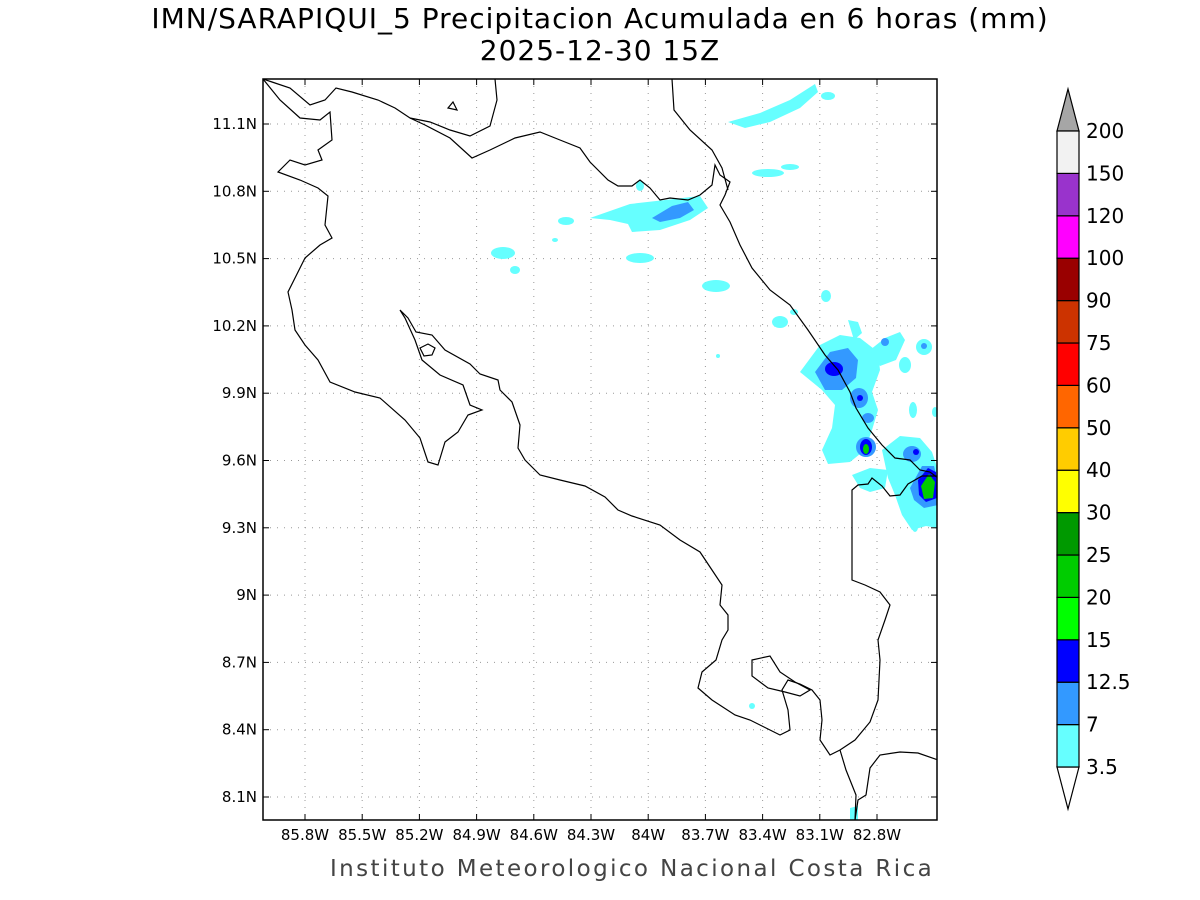  What do you see at coordinates (476, 835) in the screenshot?
I see `longitude-label: 84.9W` at bounding box center [476, 835].